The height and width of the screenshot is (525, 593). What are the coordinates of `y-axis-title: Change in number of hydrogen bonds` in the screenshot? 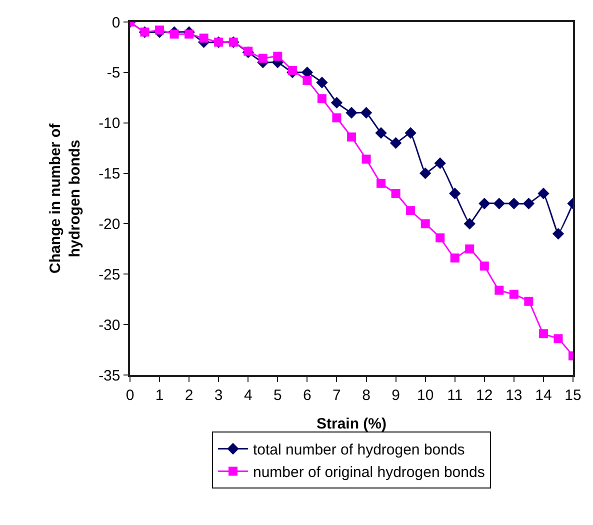 It's located at (65, 198).